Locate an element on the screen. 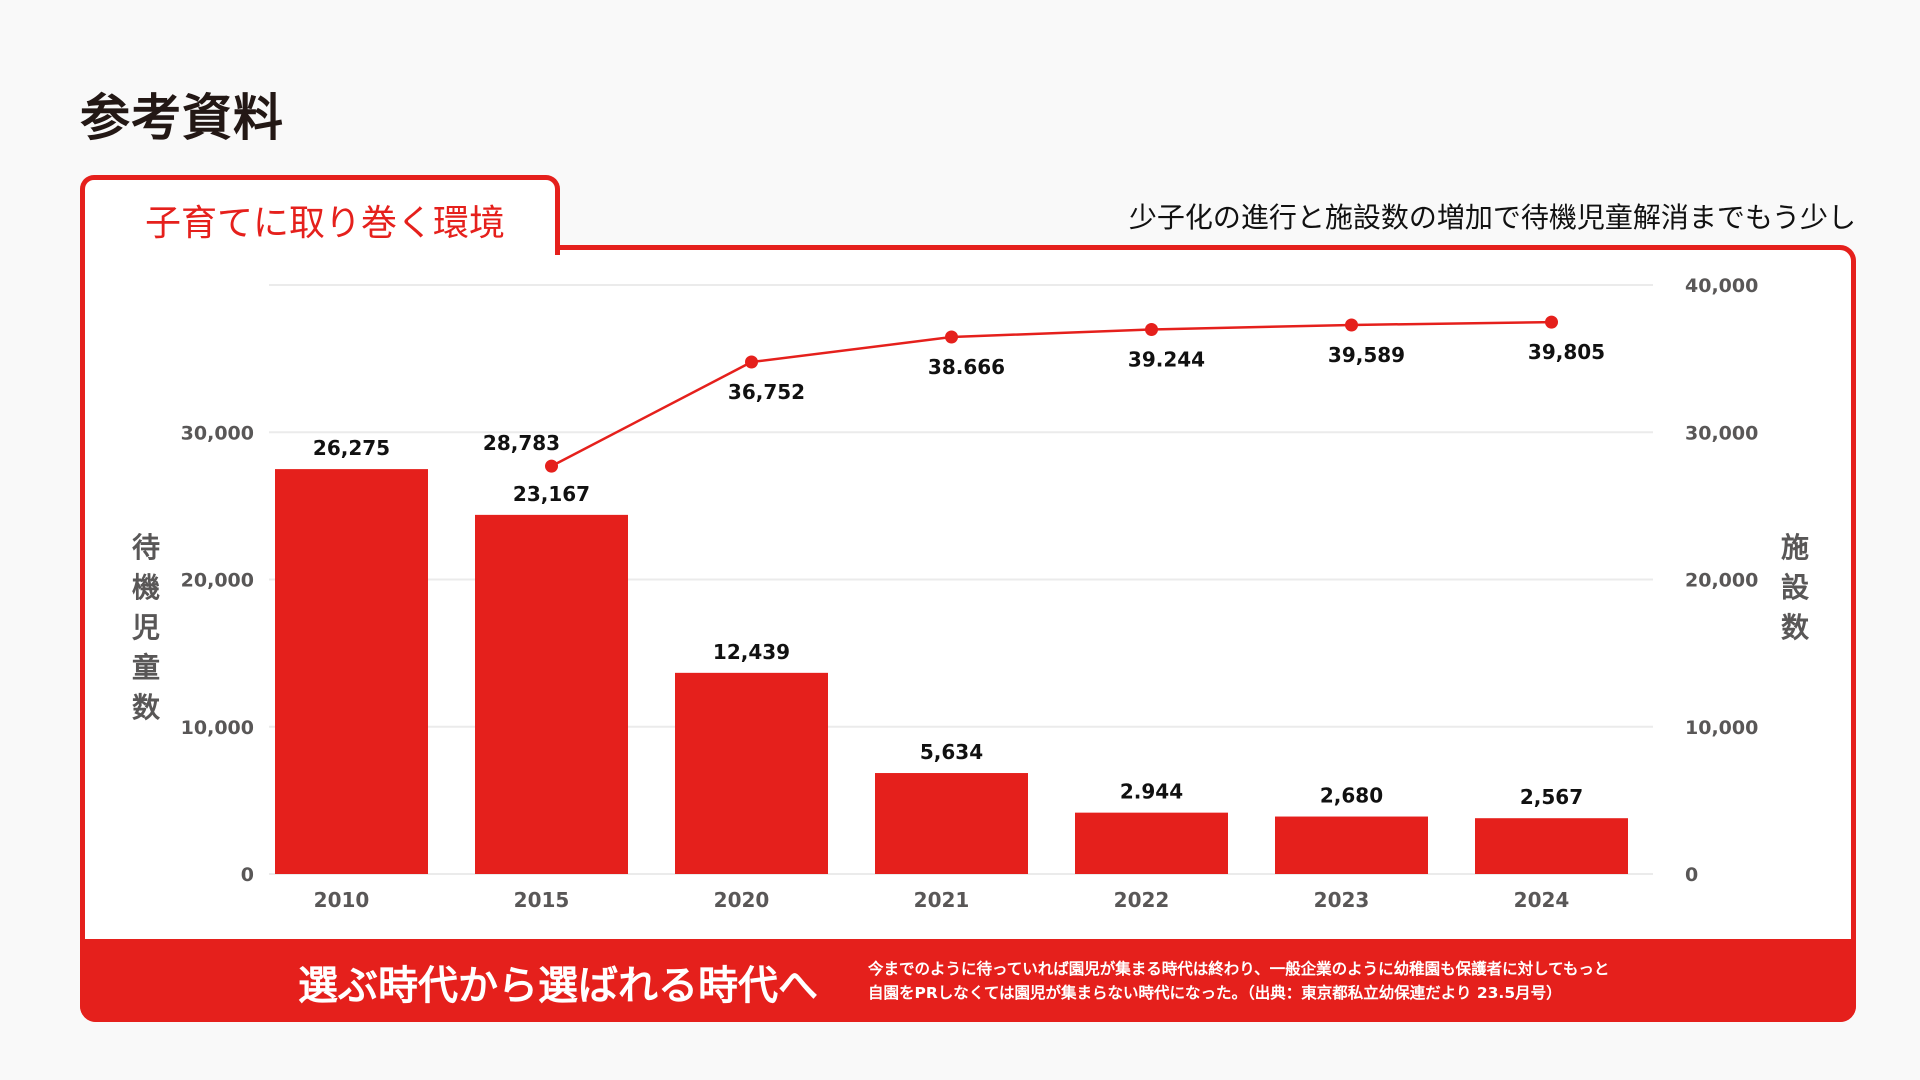  bar-data-label: 2.944 is located at coordinates (1151, 792).